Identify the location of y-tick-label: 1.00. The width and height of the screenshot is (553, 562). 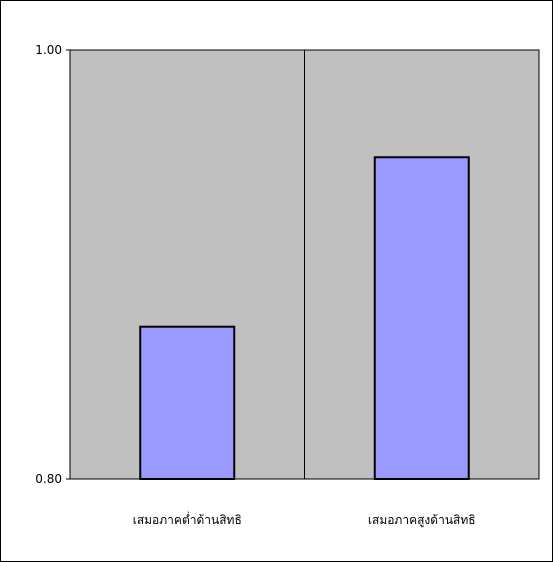
(48, 50).